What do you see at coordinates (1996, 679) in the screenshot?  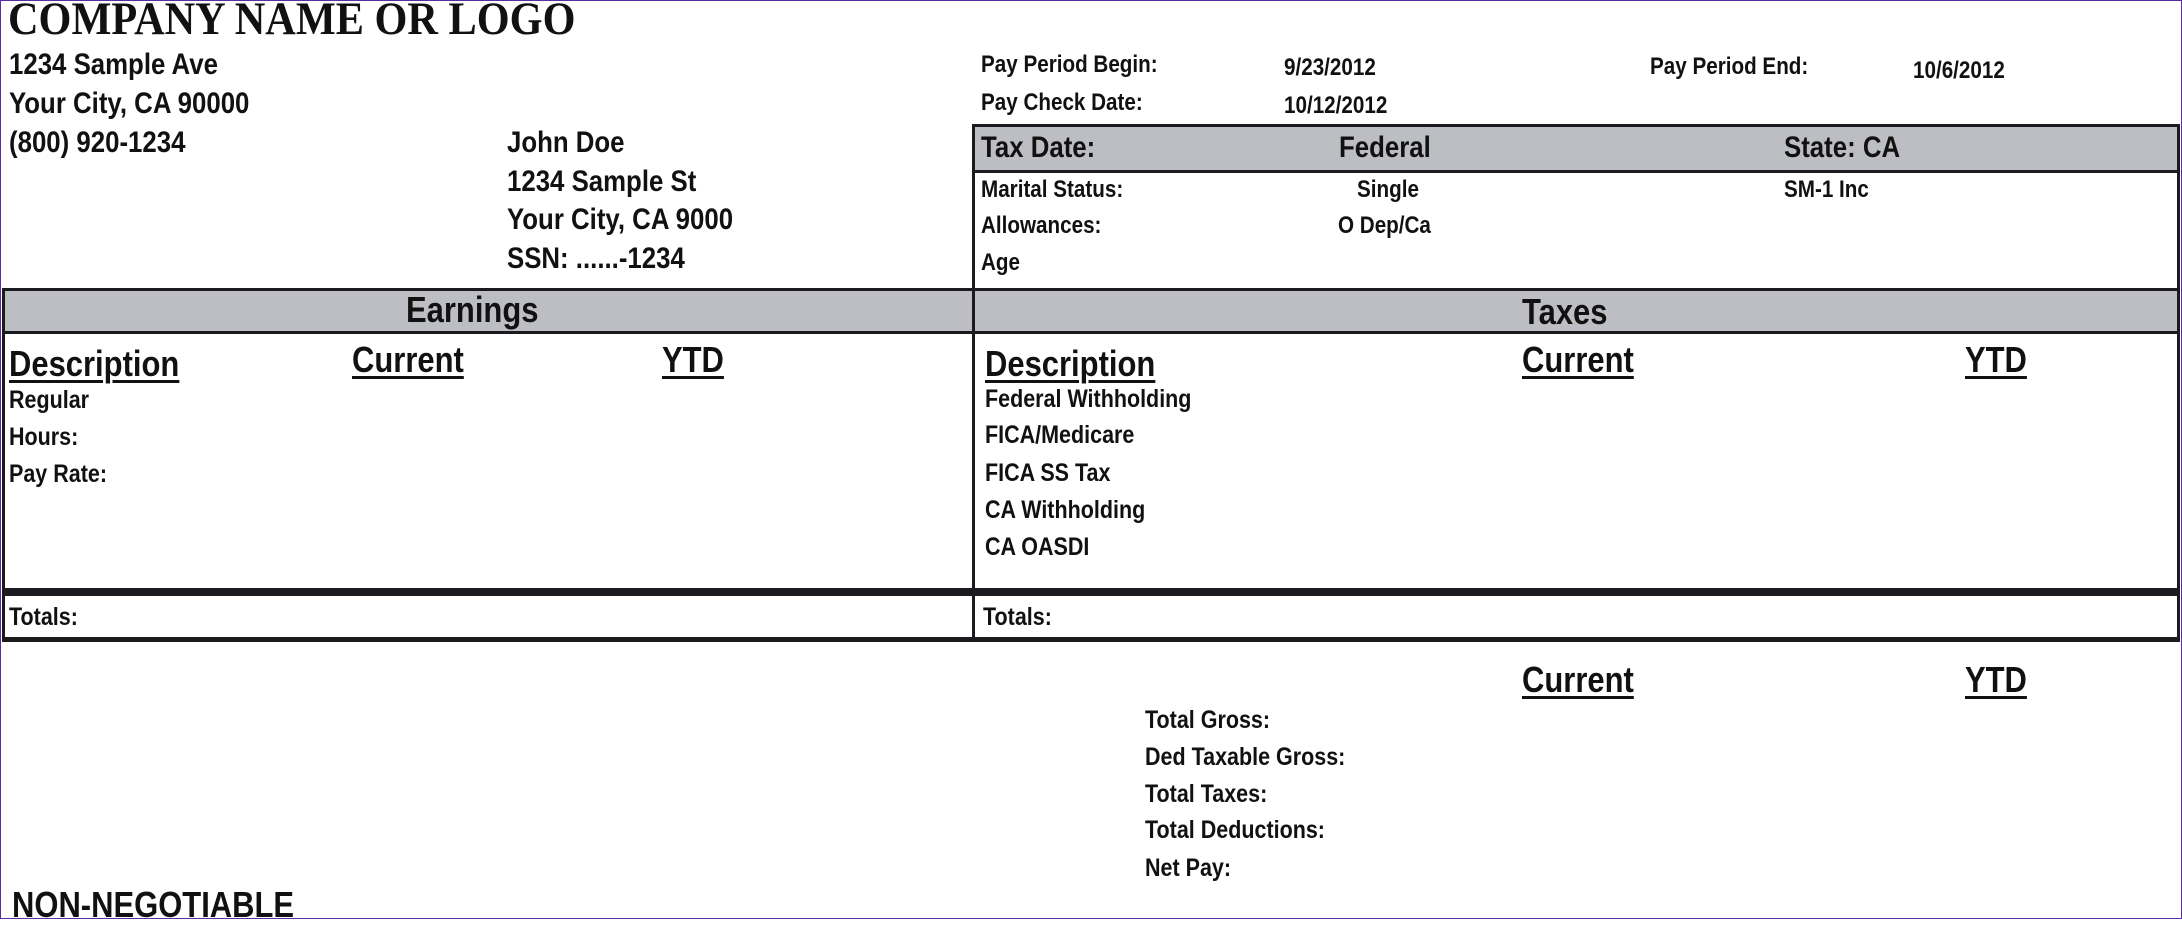 I see `summary-col-ytd: YTD` at bounding box center [1996, 679].